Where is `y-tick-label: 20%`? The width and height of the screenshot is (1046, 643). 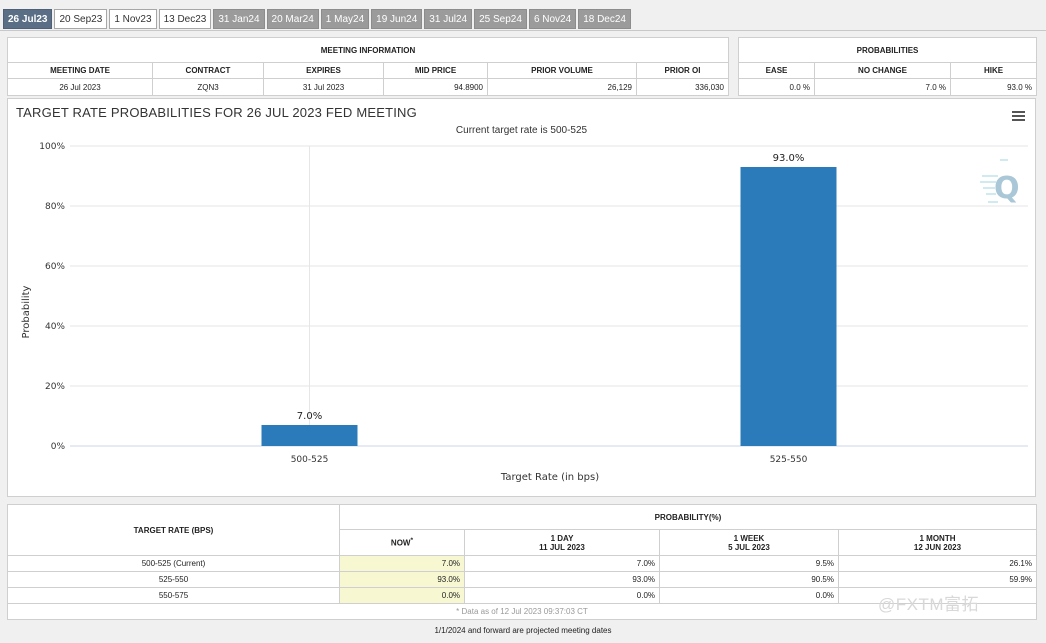 y-tick-label: 20% is located at coordinates (55, 387).